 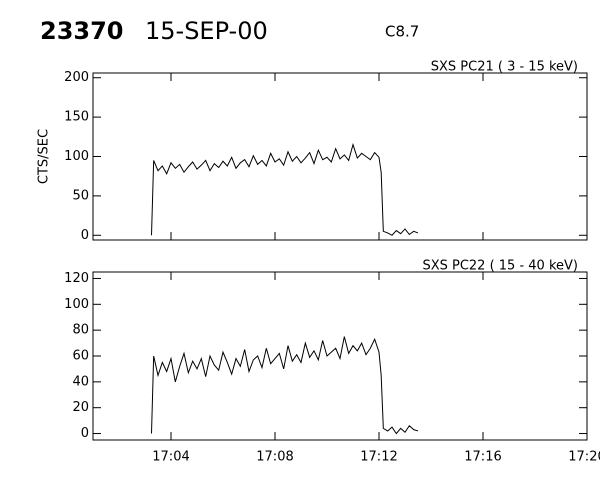 I want to click on x-tick-label: 17:20, so click(x=584, y=457).